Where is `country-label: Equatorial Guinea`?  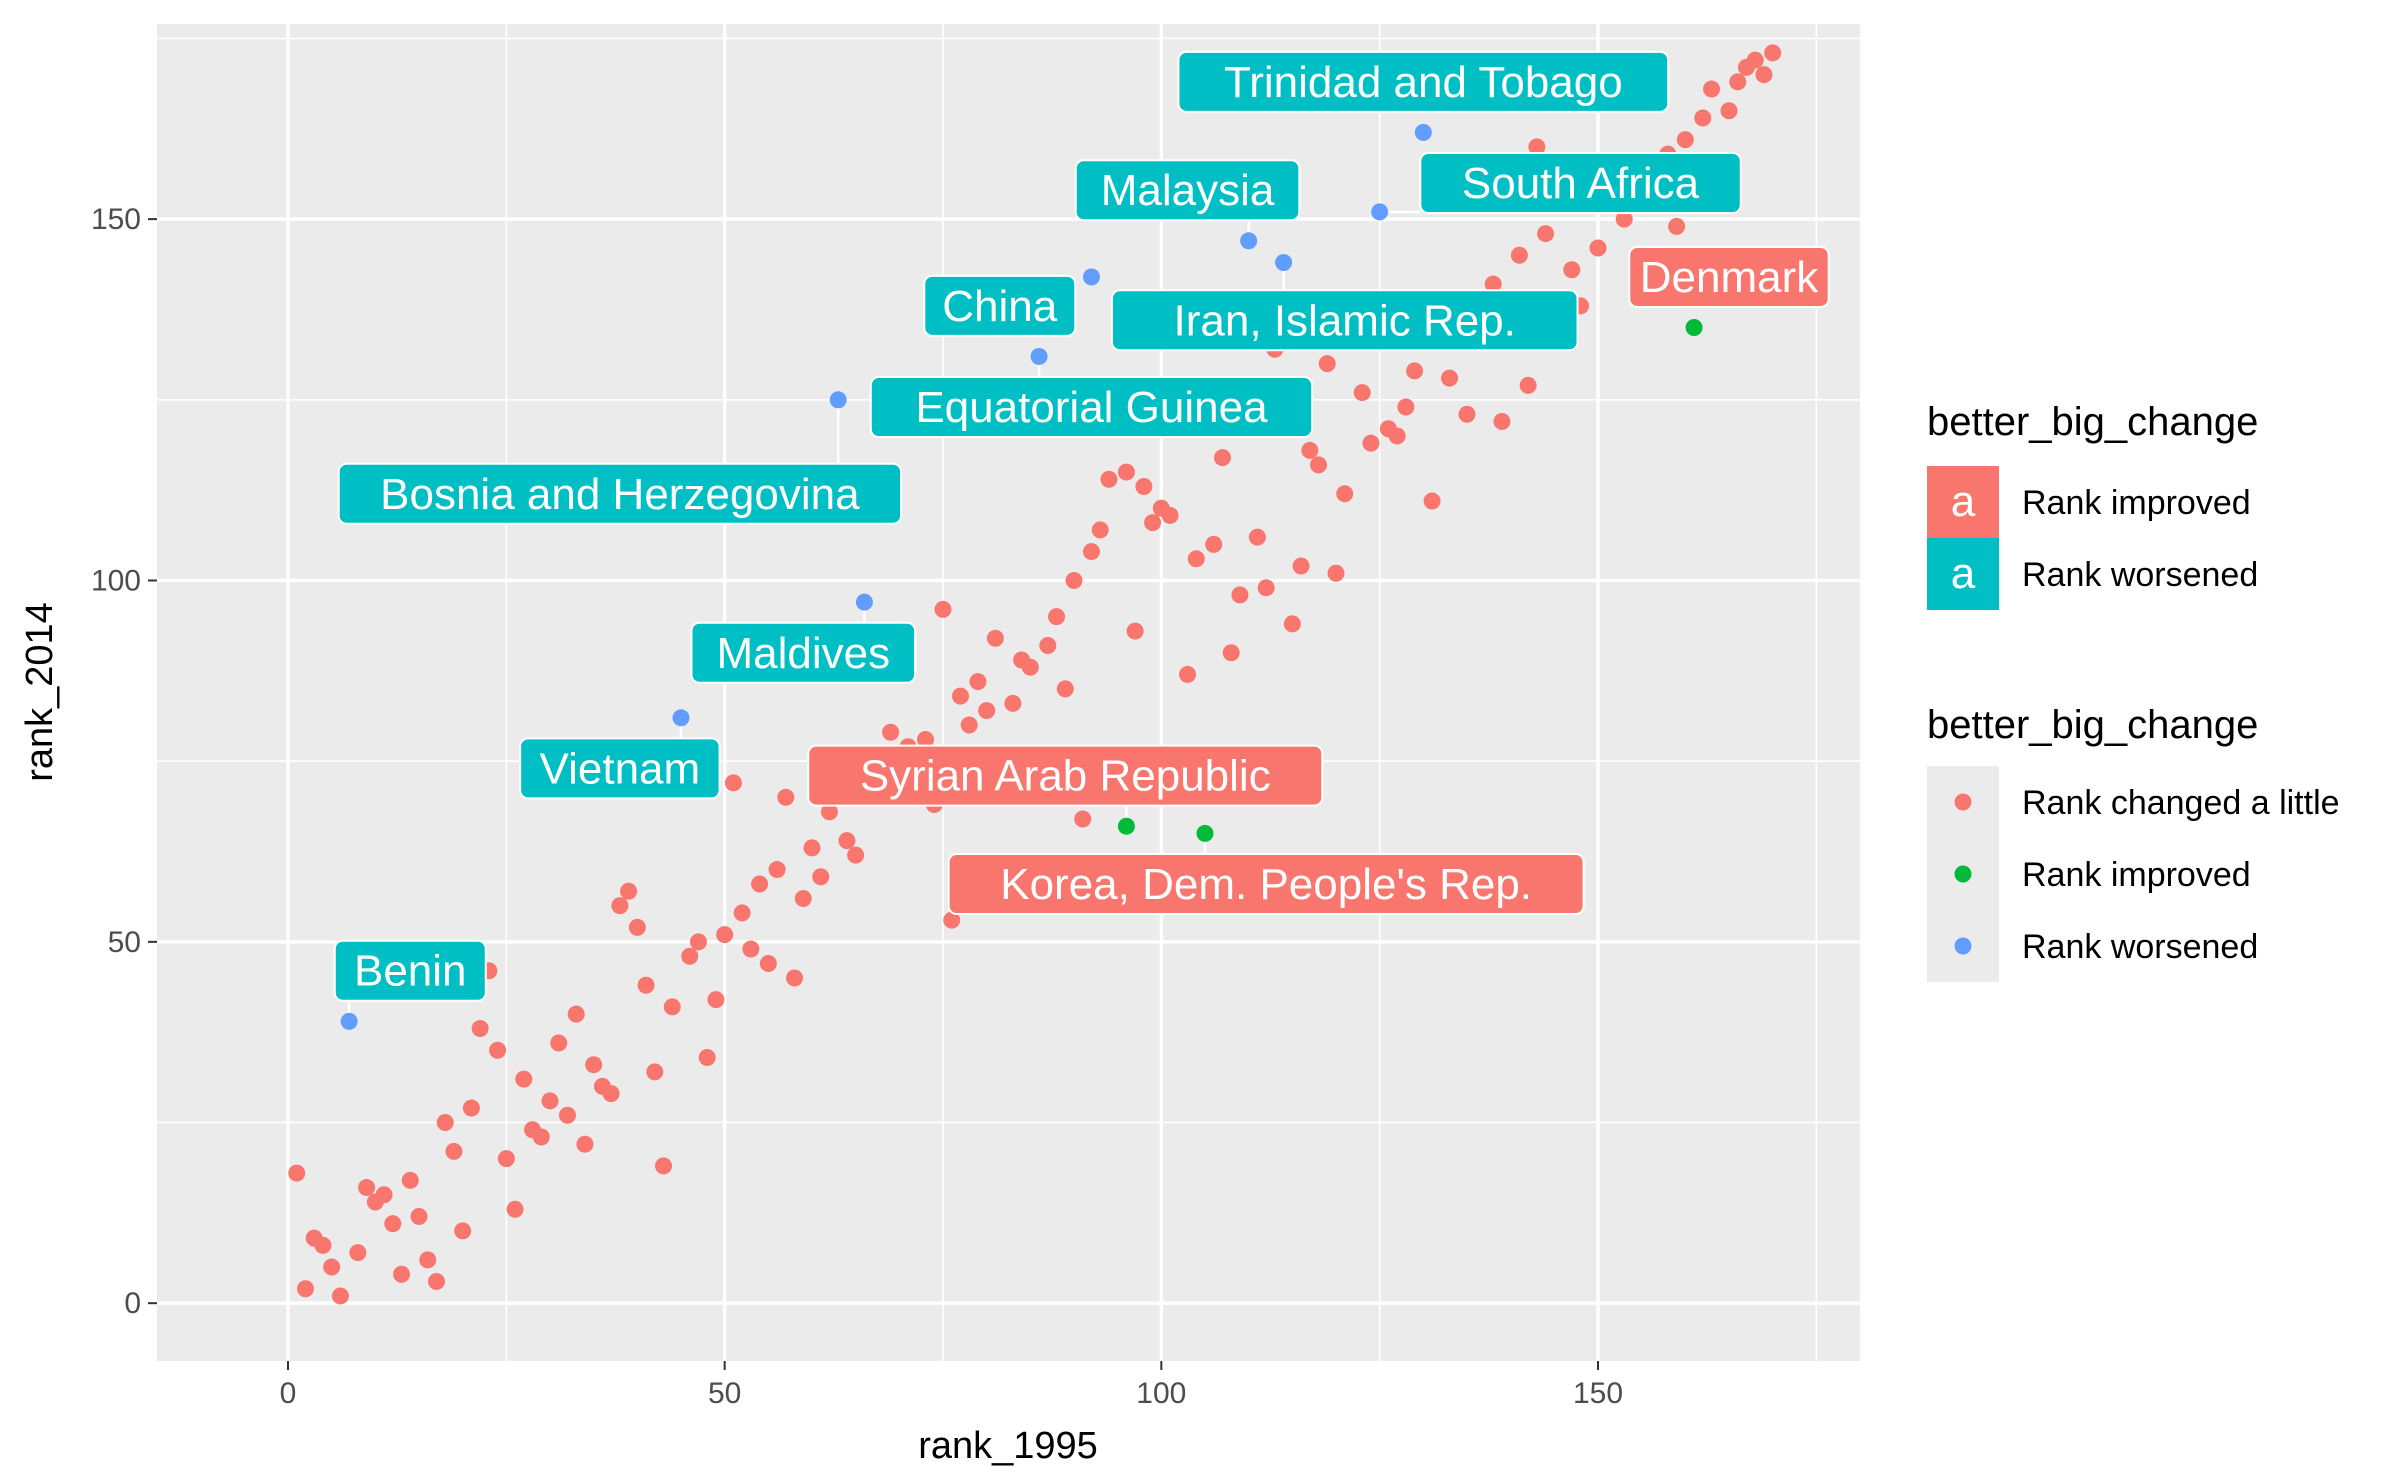
country-label: Equatorial Guinea is located at coordinates (1091, 407).